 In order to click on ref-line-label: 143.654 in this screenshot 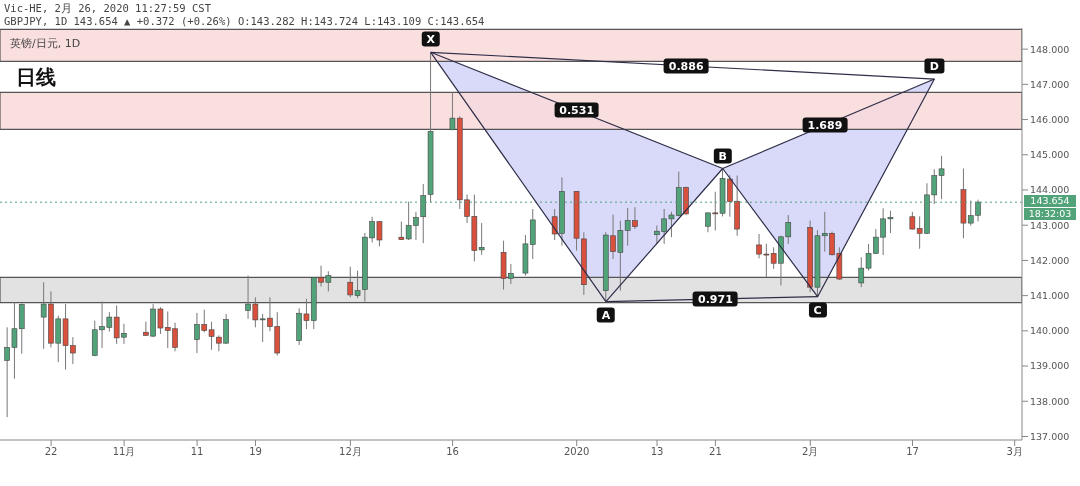, I will do `click(1050, 201)`.